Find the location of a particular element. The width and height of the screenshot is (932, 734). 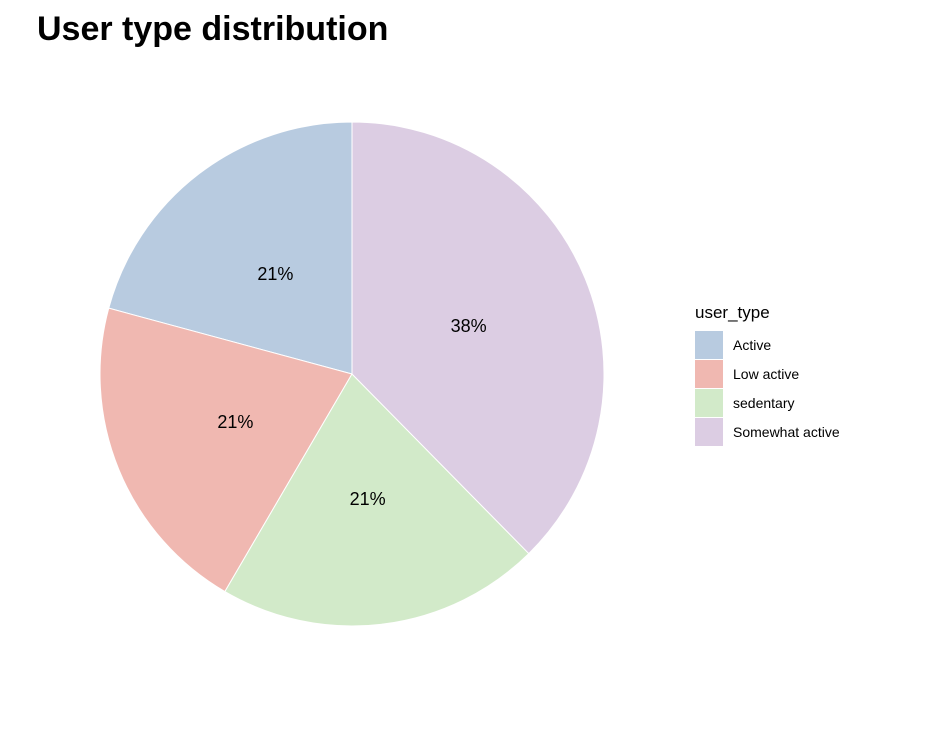

slice-label-sedentary: 21% is located at coordinates (368, 499).